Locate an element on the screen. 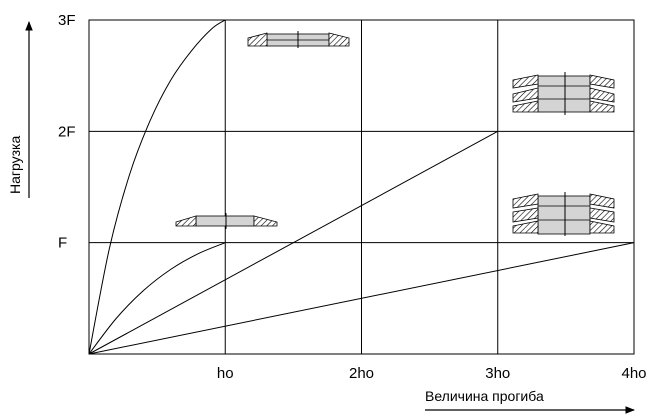  x-tick-label-1: 2ho is located at coordinates (361, 373).